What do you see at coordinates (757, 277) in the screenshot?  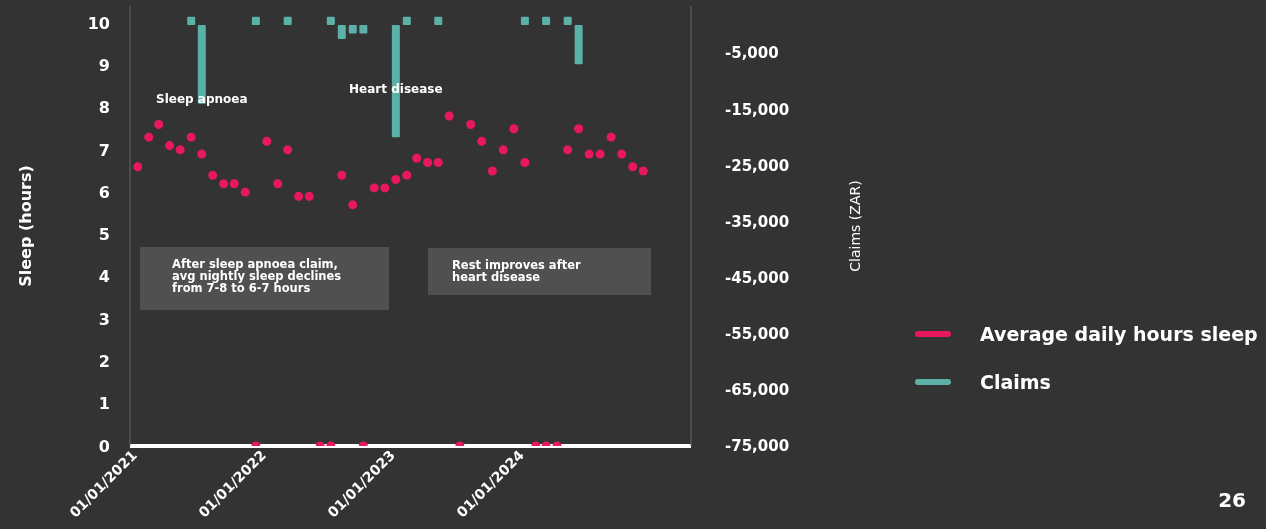 I see `y2-tick-label: -45,000` at bounding box center [757, 277].